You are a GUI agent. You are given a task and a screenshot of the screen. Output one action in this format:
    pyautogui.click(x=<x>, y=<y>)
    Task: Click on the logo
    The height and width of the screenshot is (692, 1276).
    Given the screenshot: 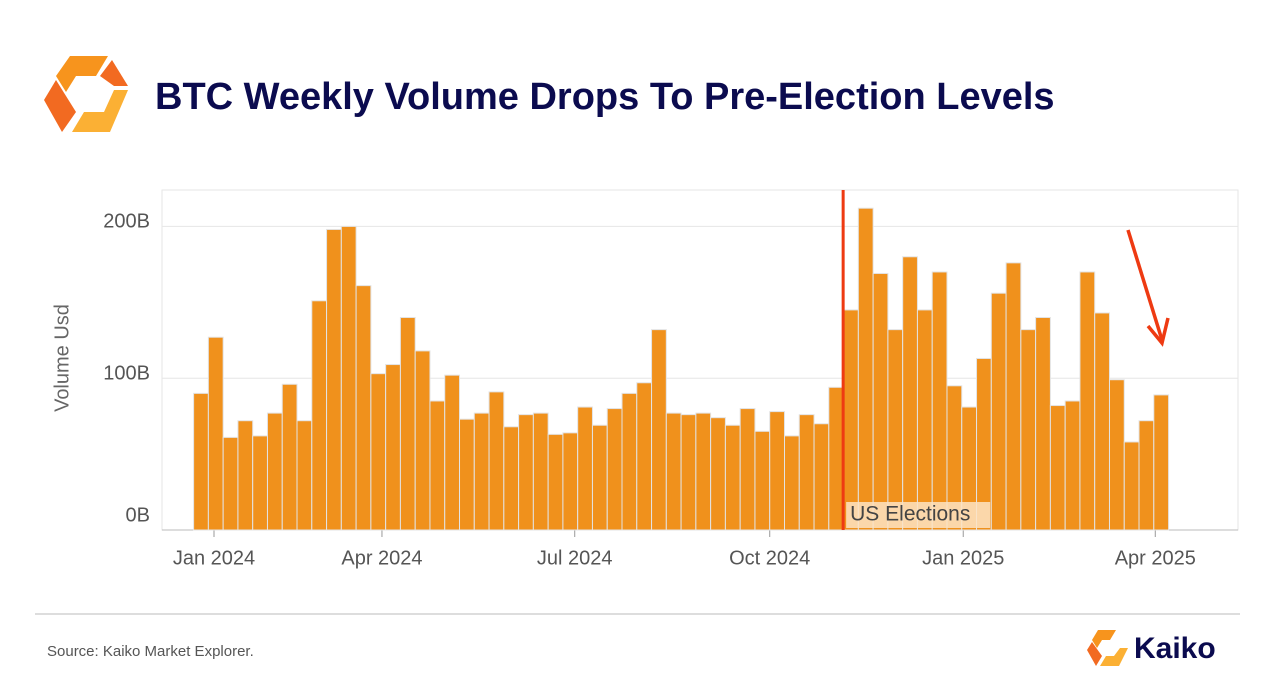 What is the action you would take?
    pyautogui.click(x=86, y=94)
    